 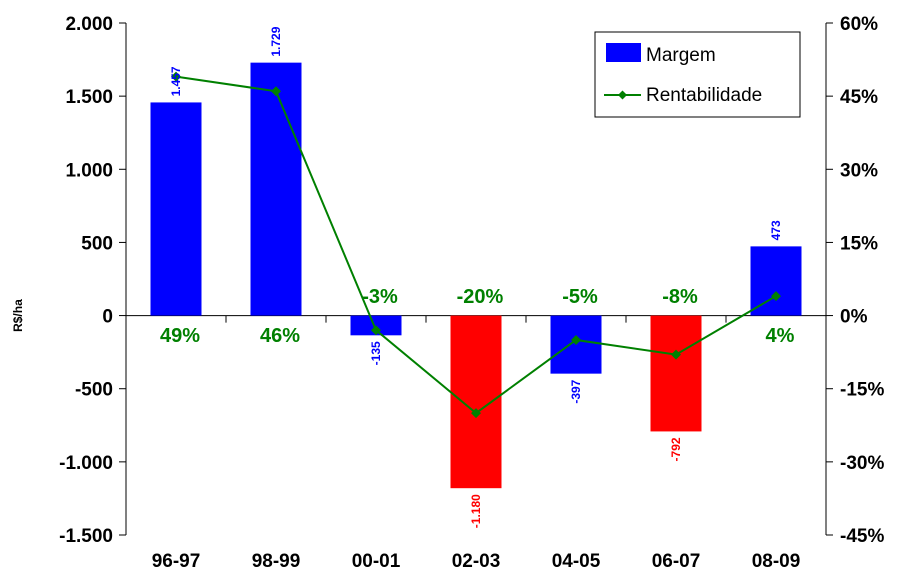 I want to click on y-tick-label-left: 500, so click(x=97, y=243).